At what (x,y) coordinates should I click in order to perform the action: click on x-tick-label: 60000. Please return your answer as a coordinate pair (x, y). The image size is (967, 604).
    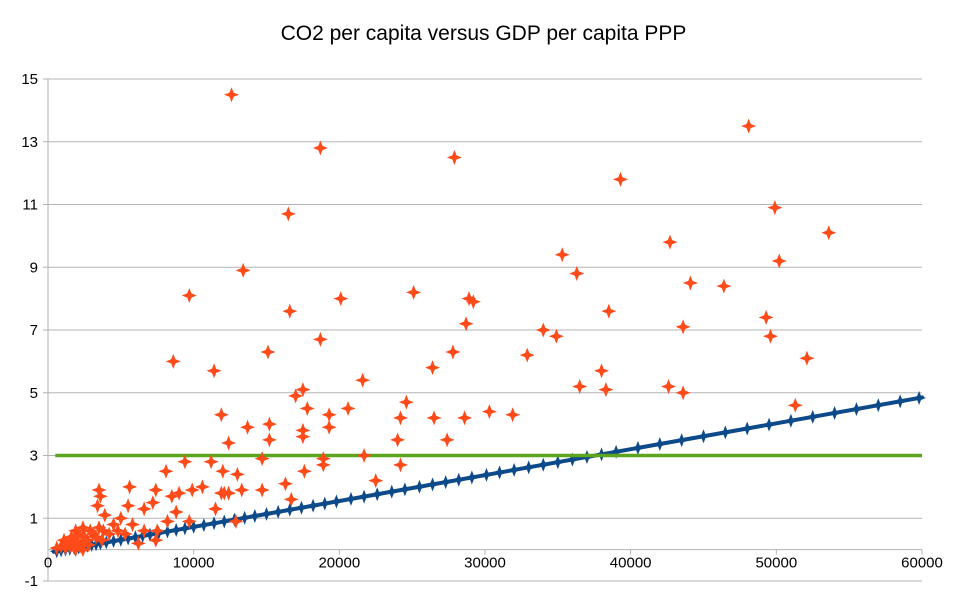
    Looking at the image, I should click on (922, 563).